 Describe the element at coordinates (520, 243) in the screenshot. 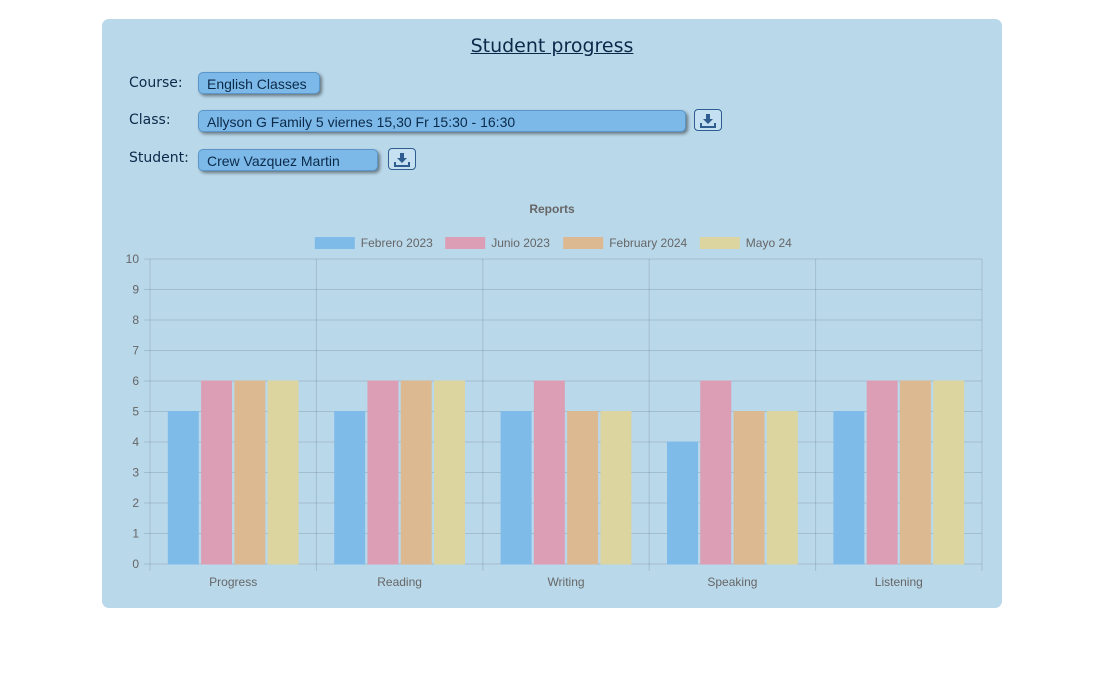

I see `legend-label: Junio 2023` at that location.